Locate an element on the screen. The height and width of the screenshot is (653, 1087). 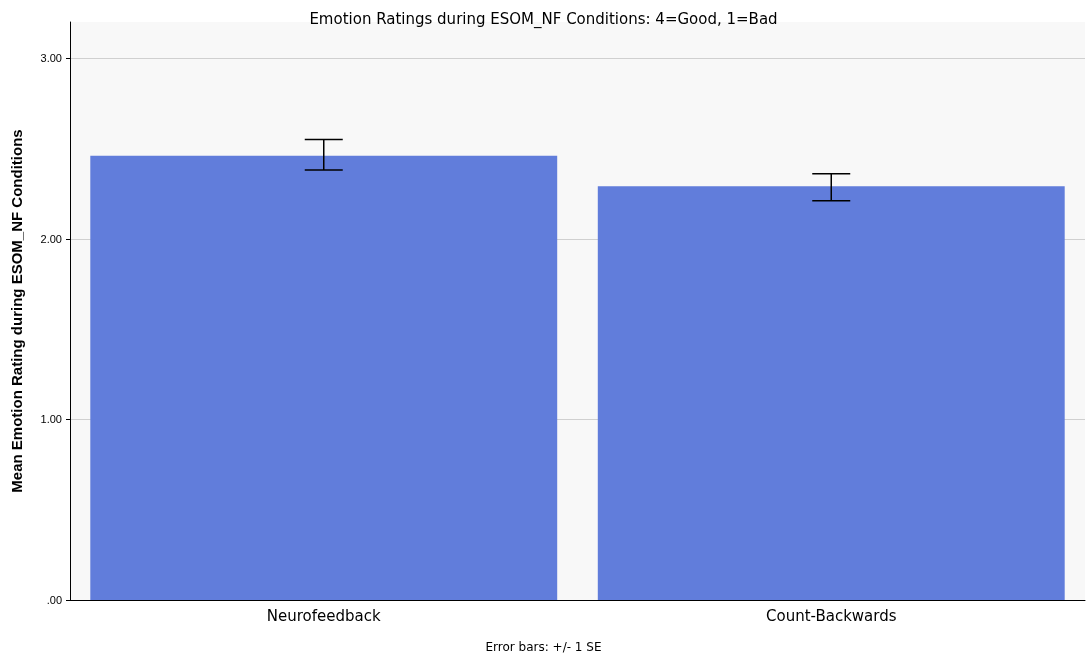
y-axis-title: Mean Emotion Rating during ESOM_NF Conditions is located at coordinates (16, 311).